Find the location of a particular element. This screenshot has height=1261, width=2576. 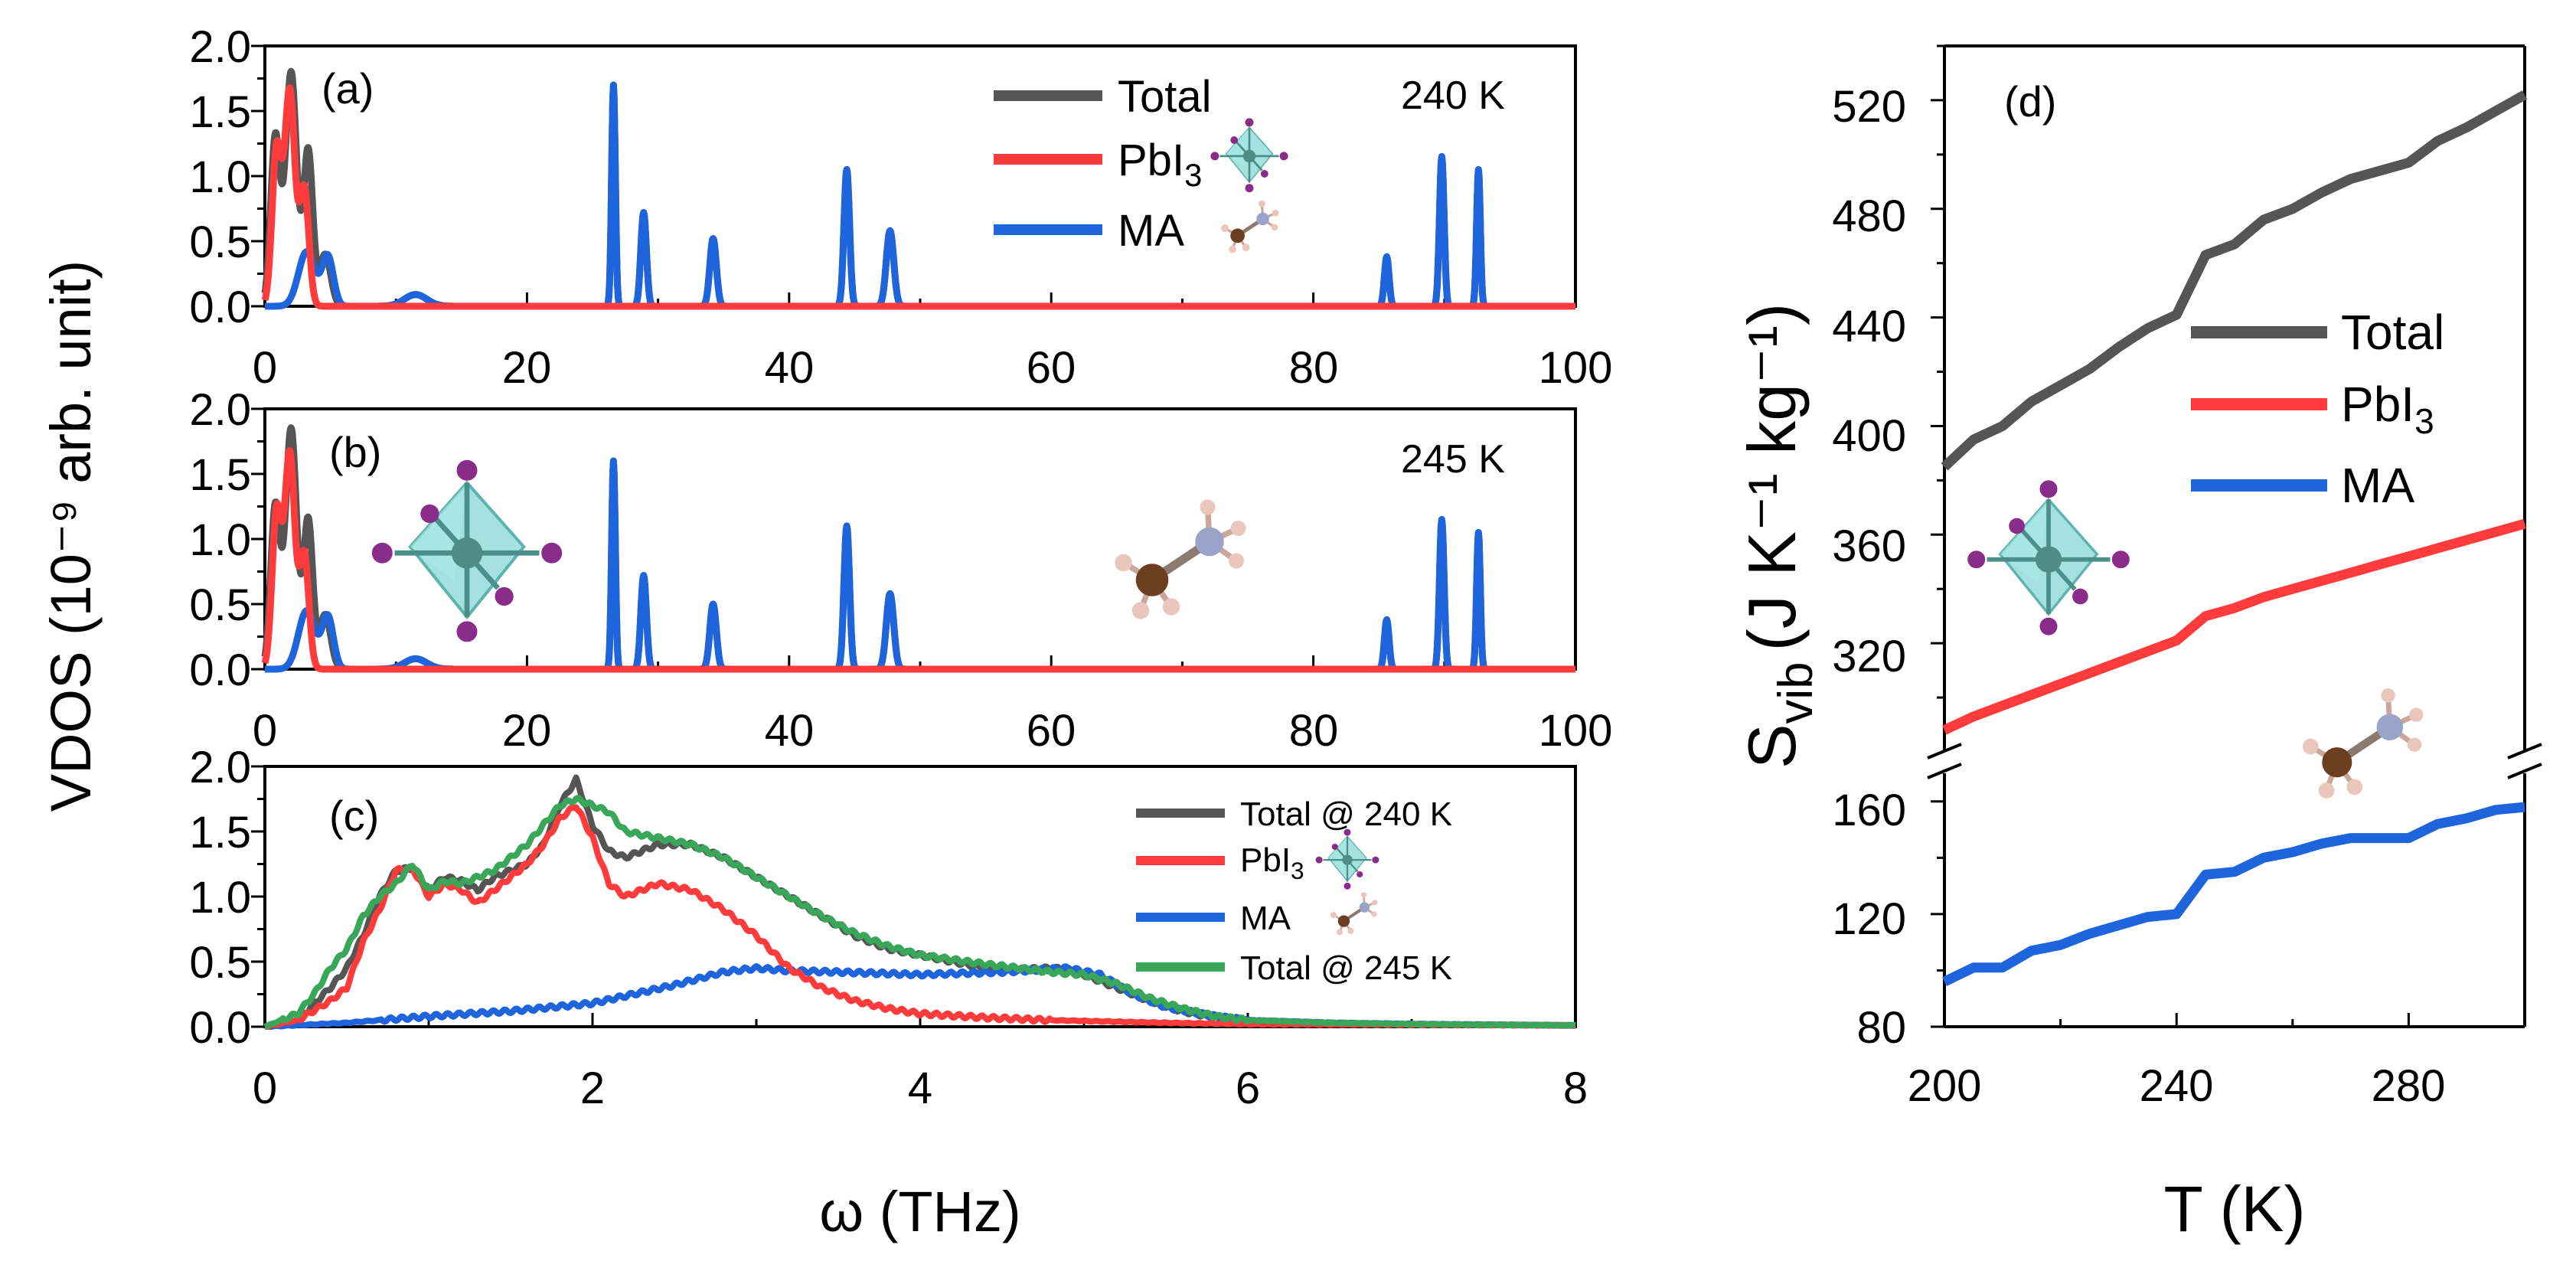

series-line-total is located at coordinates (920, 188).